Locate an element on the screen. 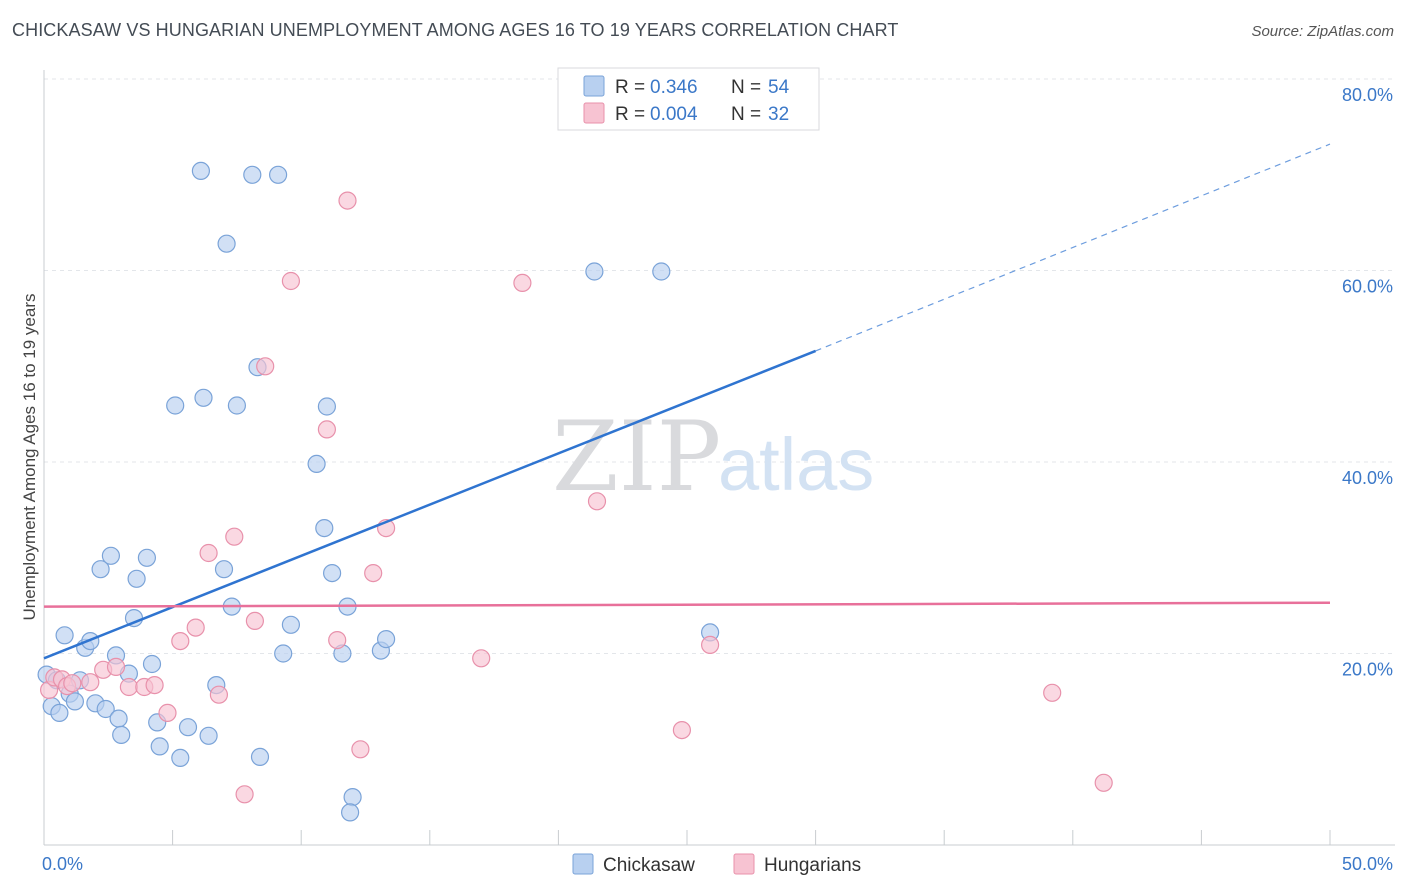 This screenshot has height=892, width=1406. trend-line-chickasaw-extension is located at coordinates (1073, 247).